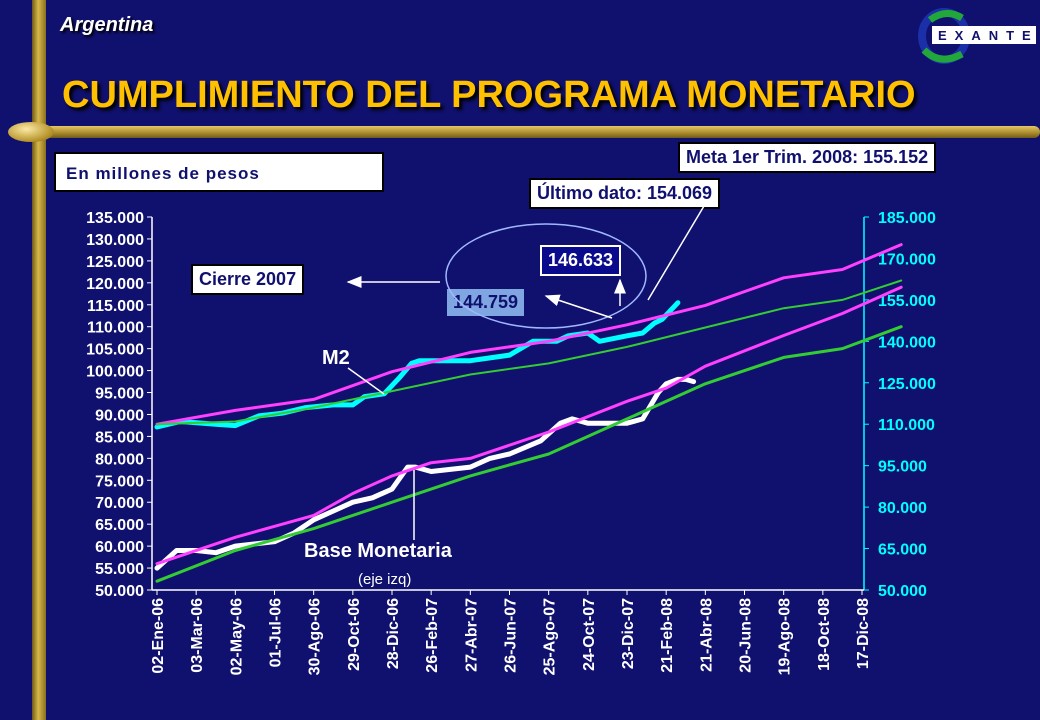  What do you see at coordinates (158, 636) in the screenshot?
I see `x-tick-label: 02-Ene-06` at bounding box center [158, 636].